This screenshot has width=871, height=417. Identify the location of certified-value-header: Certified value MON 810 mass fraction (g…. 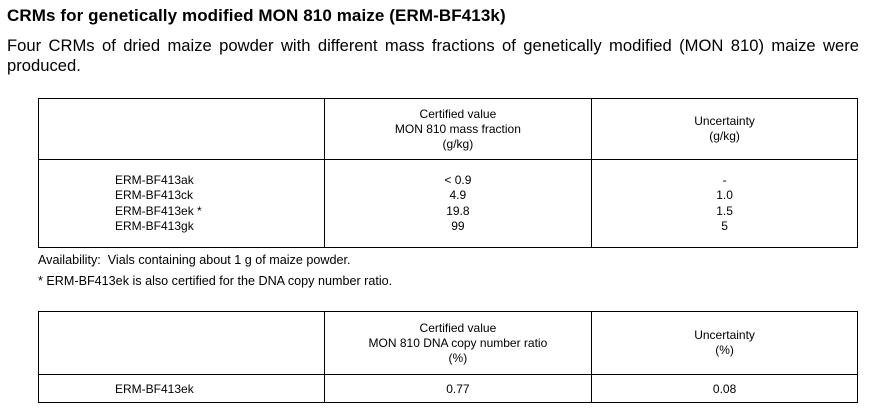
(458, 129).